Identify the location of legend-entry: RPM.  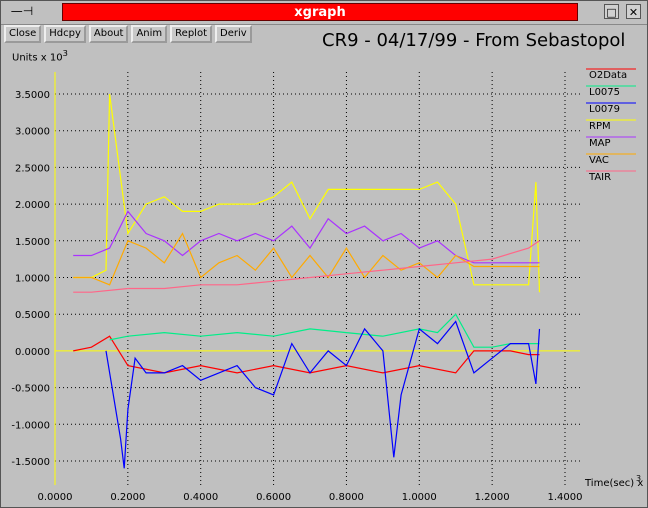
(600, 126).